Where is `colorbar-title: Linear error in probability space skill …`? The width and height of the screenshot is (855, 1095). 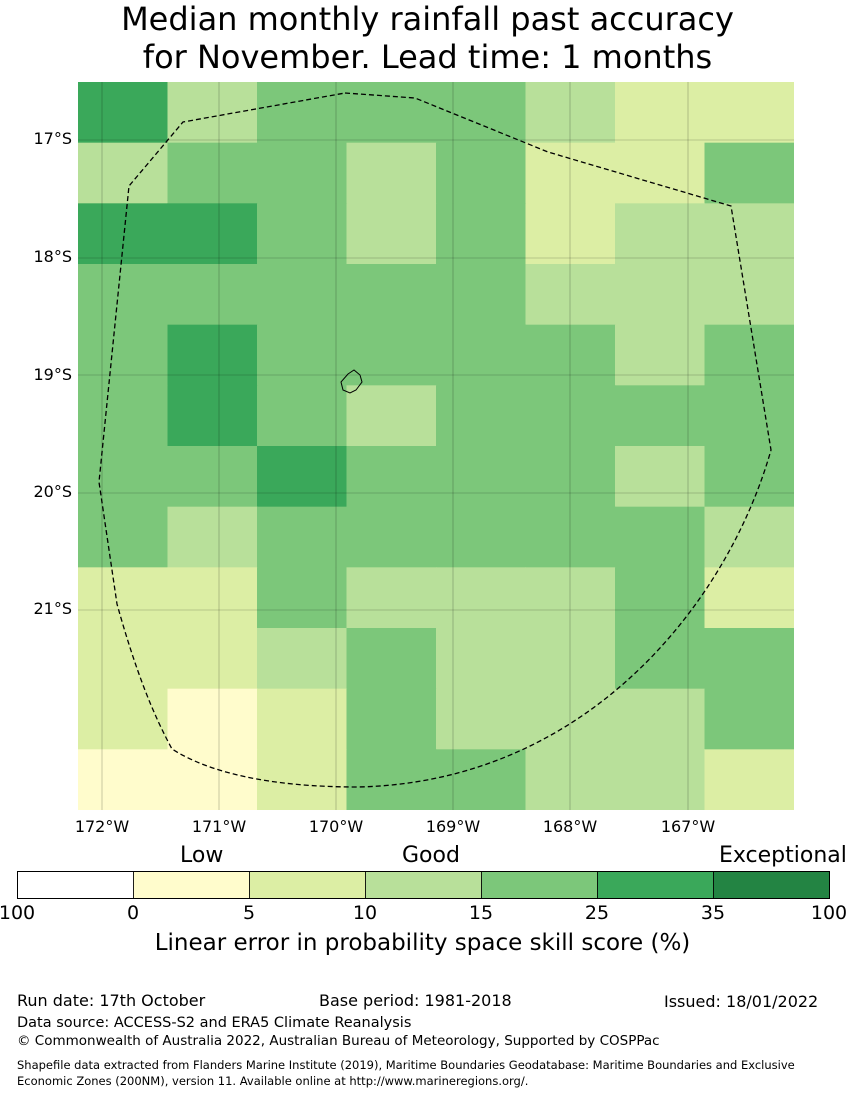 colorbar-title: Linear error in probability space skill … is located at coordinates (422, 943).